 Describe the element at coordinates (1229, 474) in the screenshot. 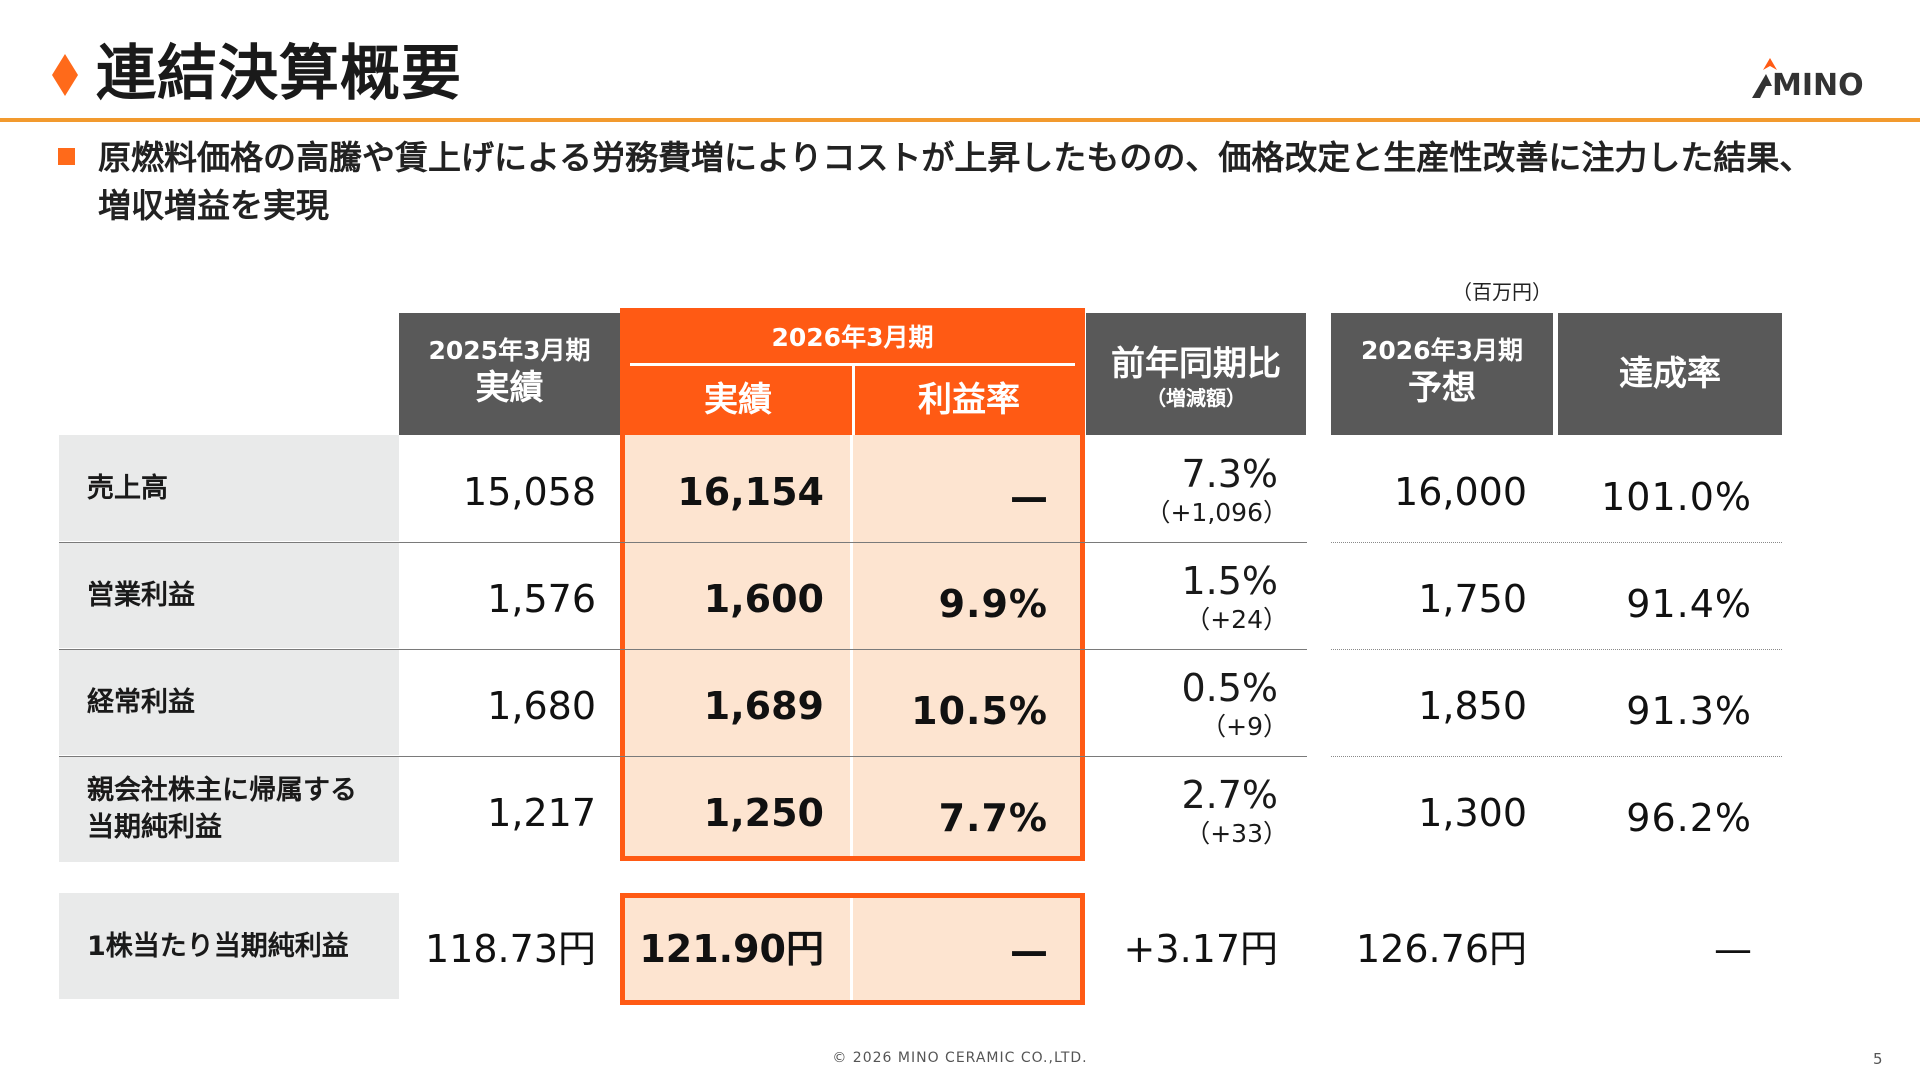

I see `cell-yoy-pct: 7.3%` at that location.